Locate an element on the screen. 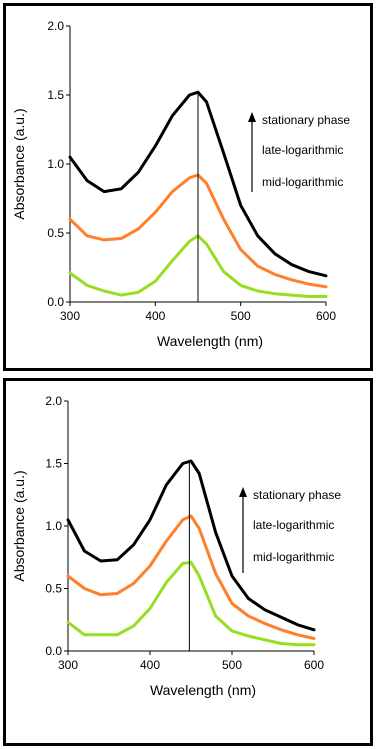 The image size is (377, 749). series-line-mid-logarithmic is located at coordinates (191, 603).